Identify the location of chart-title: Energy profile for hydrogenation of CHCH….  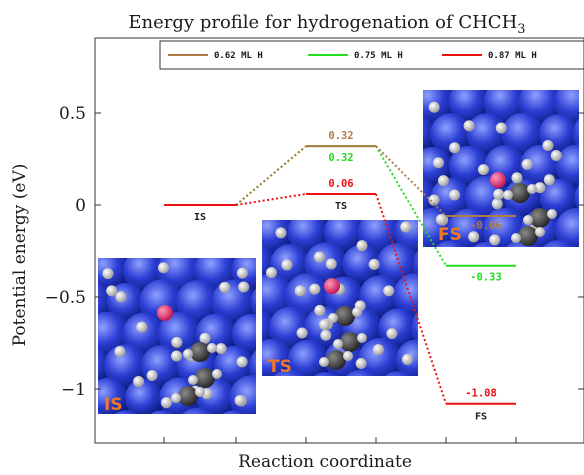
(326, 24).